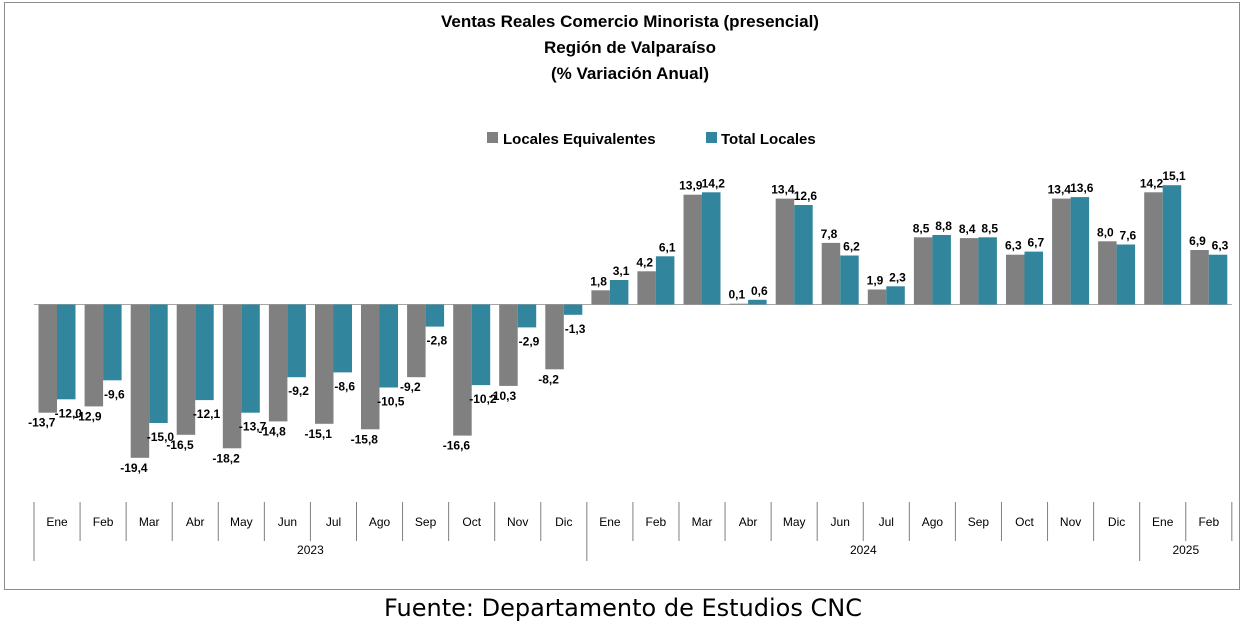  I want to click on data-label-locales-equivalentes: 1,9, so click(875, 281).